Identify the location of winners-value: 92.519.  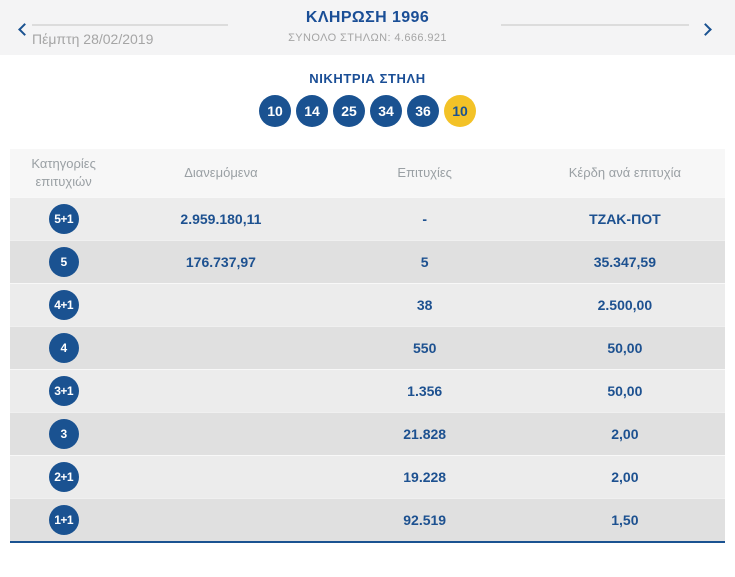
(425, 520).